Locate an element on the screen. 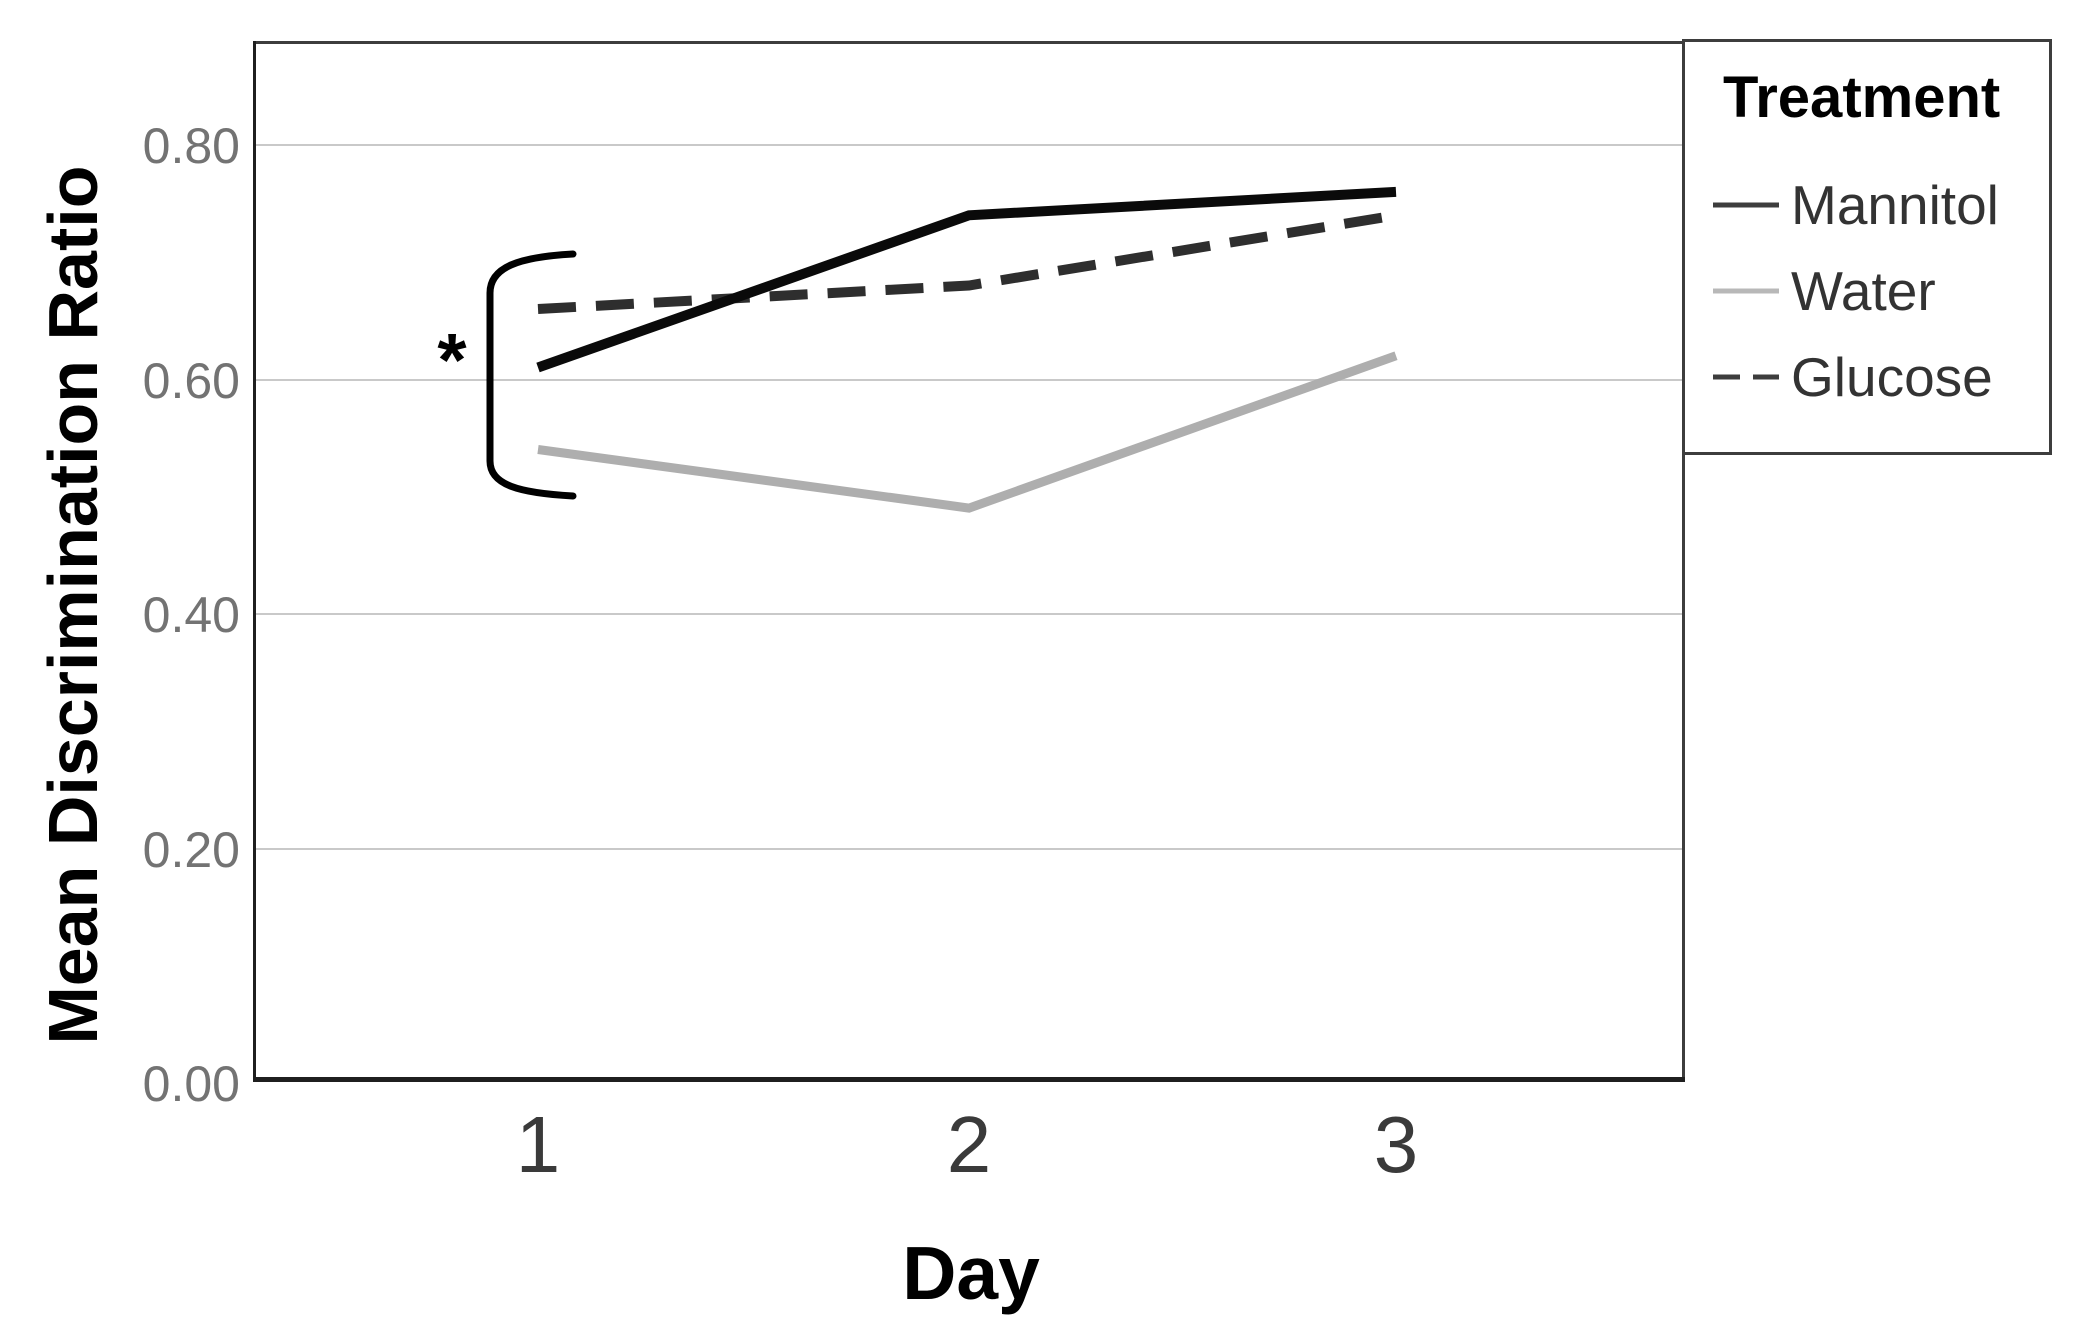  legend-box: Treatment Mannitol Water Glucose is located at coordinates (1867, 247).